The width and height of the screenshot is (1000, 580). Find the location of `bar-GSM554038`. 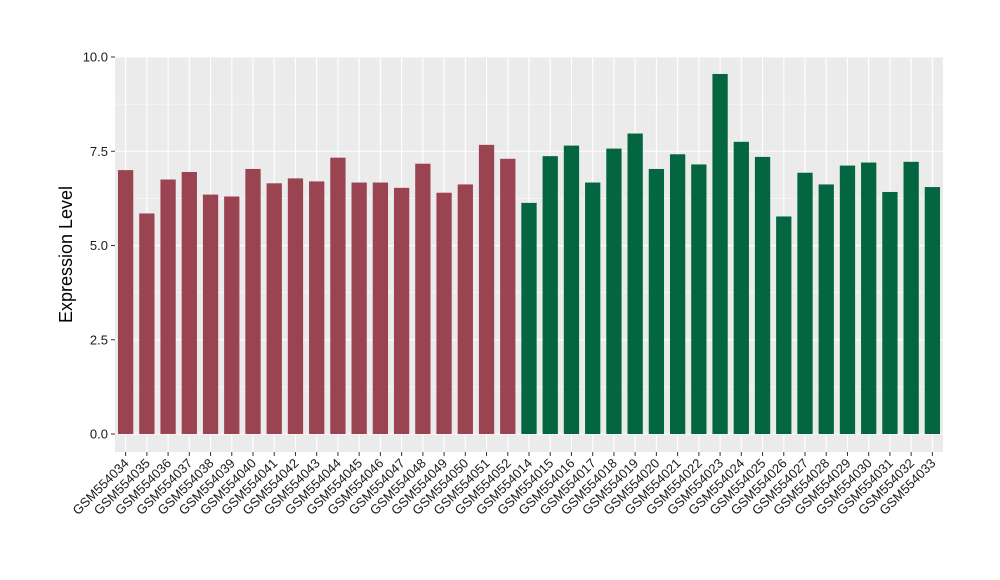

bar-GSM554038 is located at coordinates (210, 314).